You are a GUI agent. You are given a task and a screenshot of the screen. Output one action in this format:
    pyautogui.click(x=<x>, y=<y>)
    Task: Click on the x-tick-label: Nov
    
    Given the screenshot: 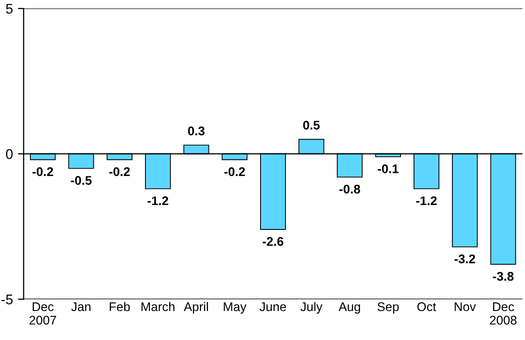 What is the action you would take?
    pyautogui.click(x=465, y=307)
    